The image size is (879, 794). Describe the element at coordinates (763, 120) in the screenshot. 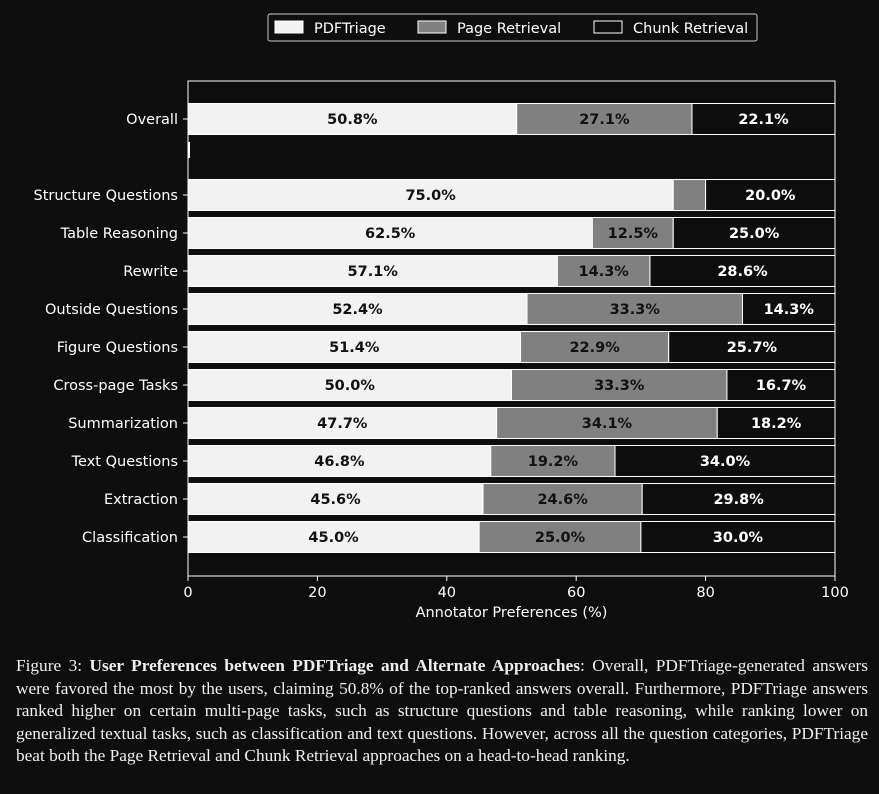

I see `data-label-chunk-retrieval-overall: 22.1%` at that location.